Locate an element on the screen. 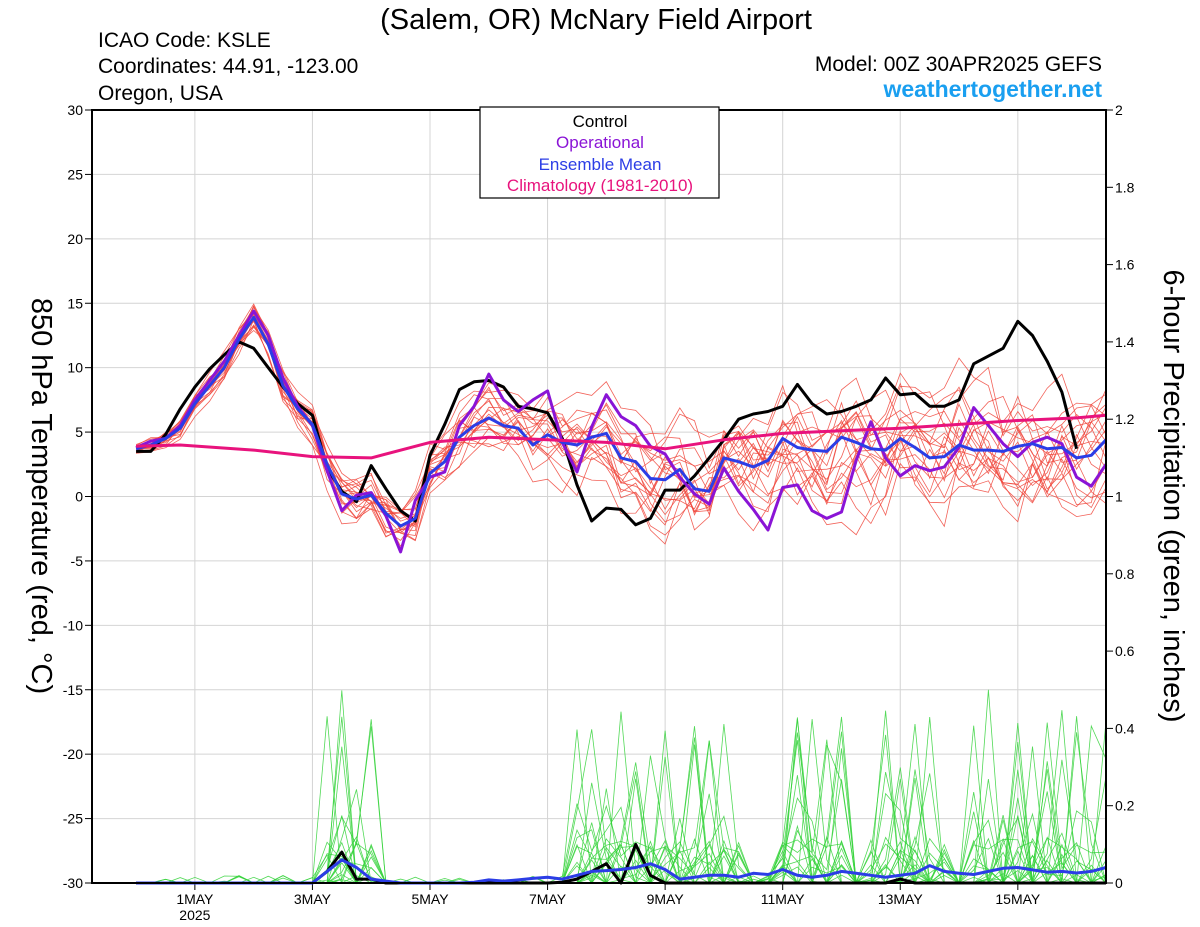 This screenshot has width=1200, height=927. y-axis-left-label: 850 hPa Temperature (red, °C) is located at coordinates (41, 496).